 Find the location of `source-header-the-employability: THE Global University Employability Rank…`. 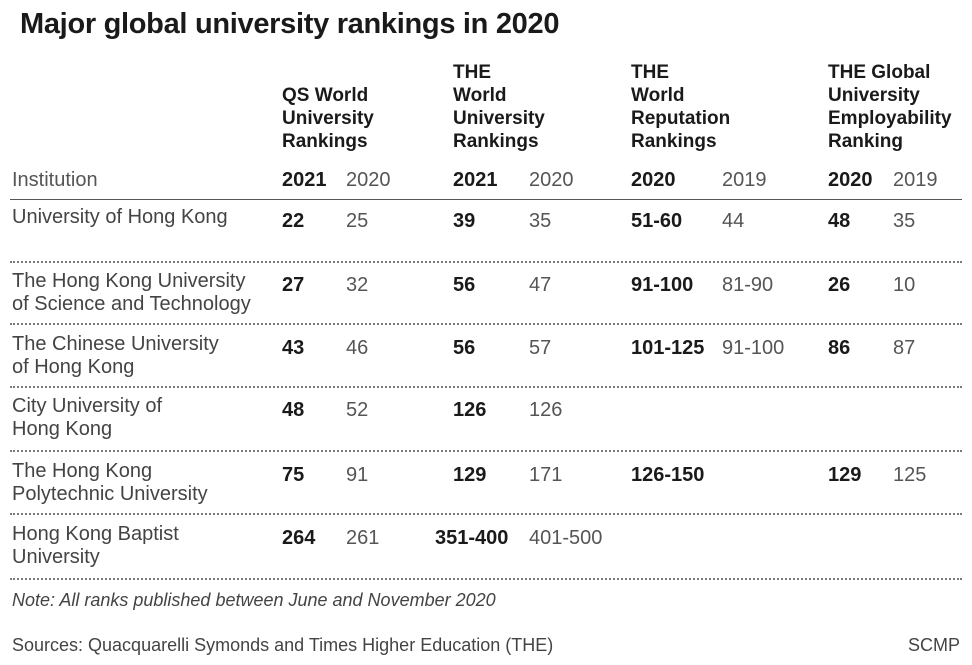

source-header-the-employability: THE Global University Employability Rank… is located at coordinates (890, 107).